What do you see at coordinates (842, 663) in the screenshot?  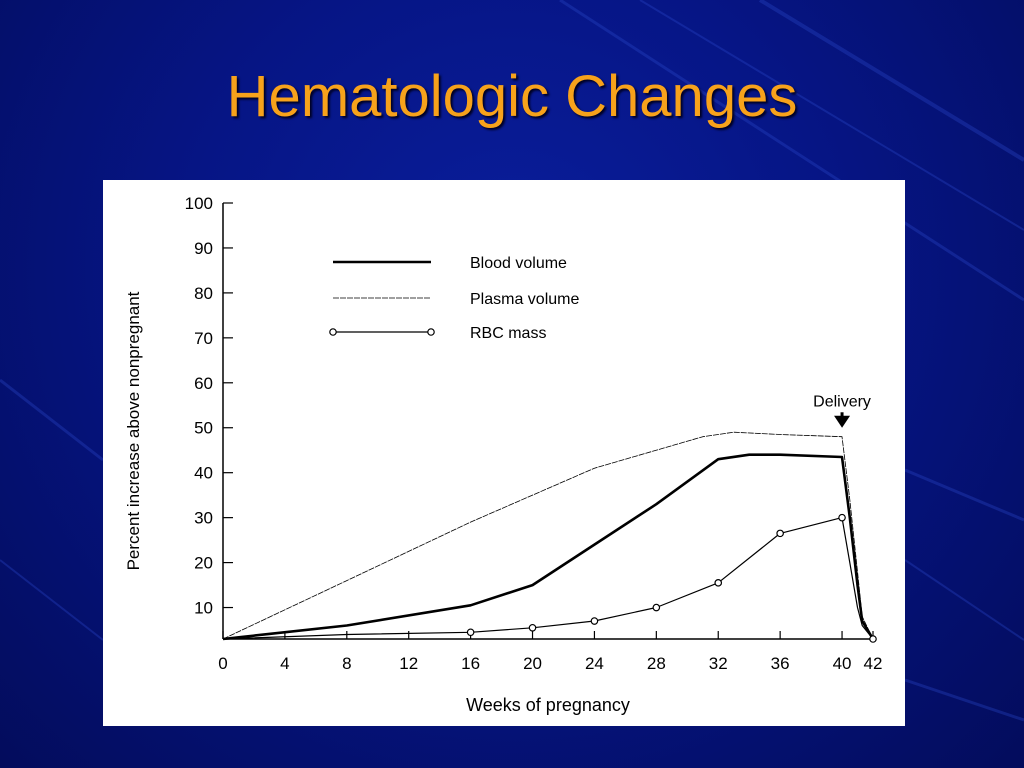 I see `x-tick-label: 40` at bounding box center [842, 663].